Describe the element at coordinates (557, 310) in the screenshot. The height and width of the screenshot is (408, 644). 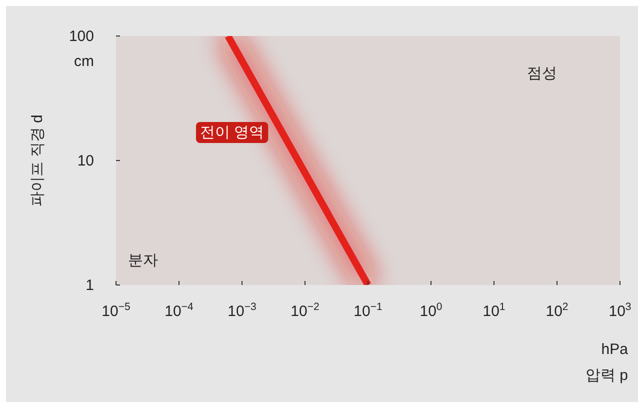
I see `x-tick-label: 10$^{2}$` at that location.